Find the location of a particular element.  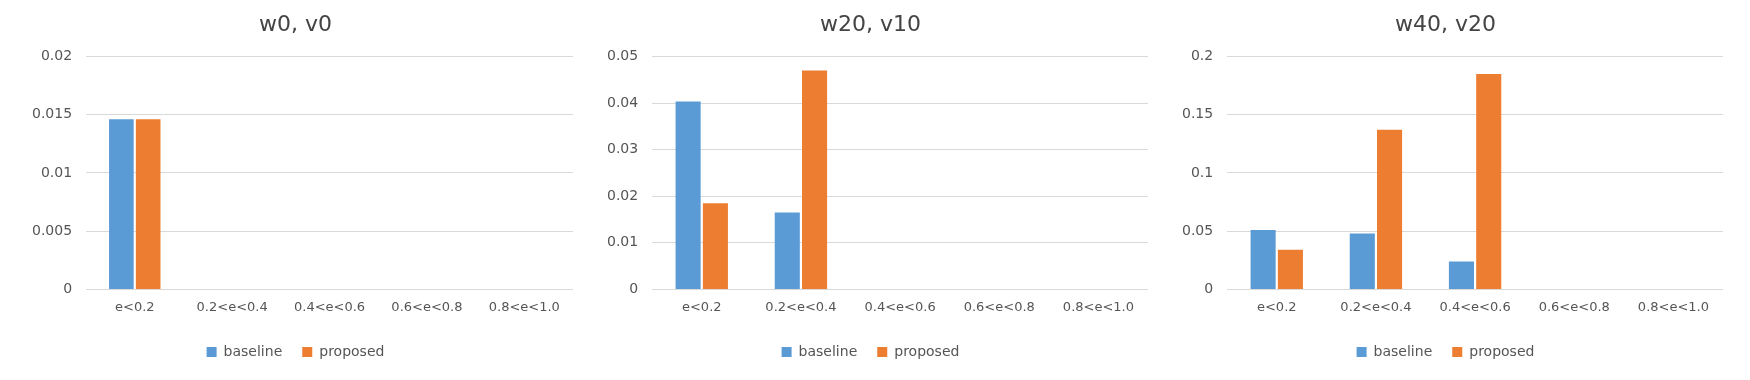

y-tick-label: 0.005 is located at coordinates (52, 229).